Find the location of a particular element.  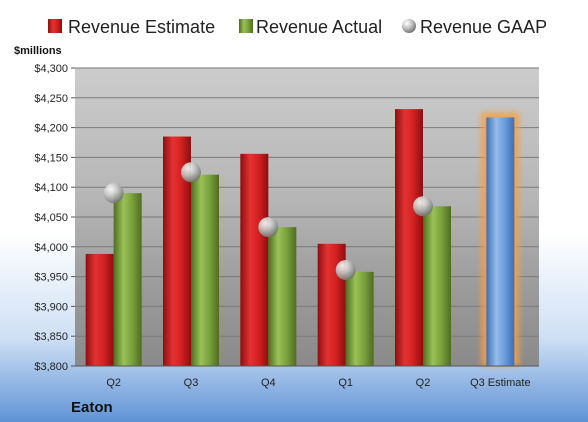

y-tick-label: $4,300 is located at coordinates (51, 69).